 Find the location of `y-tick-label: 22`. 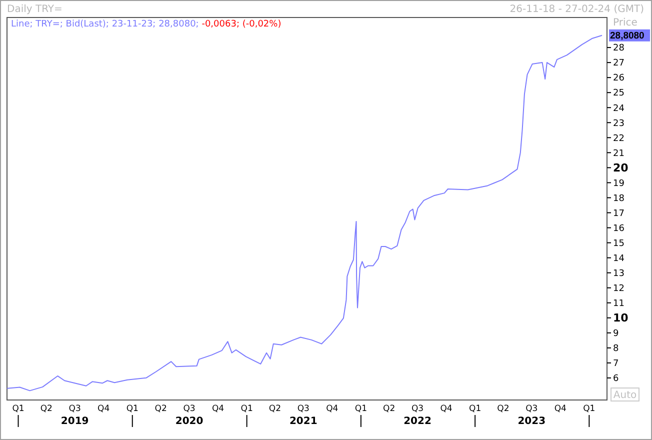

y-tick-label: 22 is located at coordinates (618, 139).